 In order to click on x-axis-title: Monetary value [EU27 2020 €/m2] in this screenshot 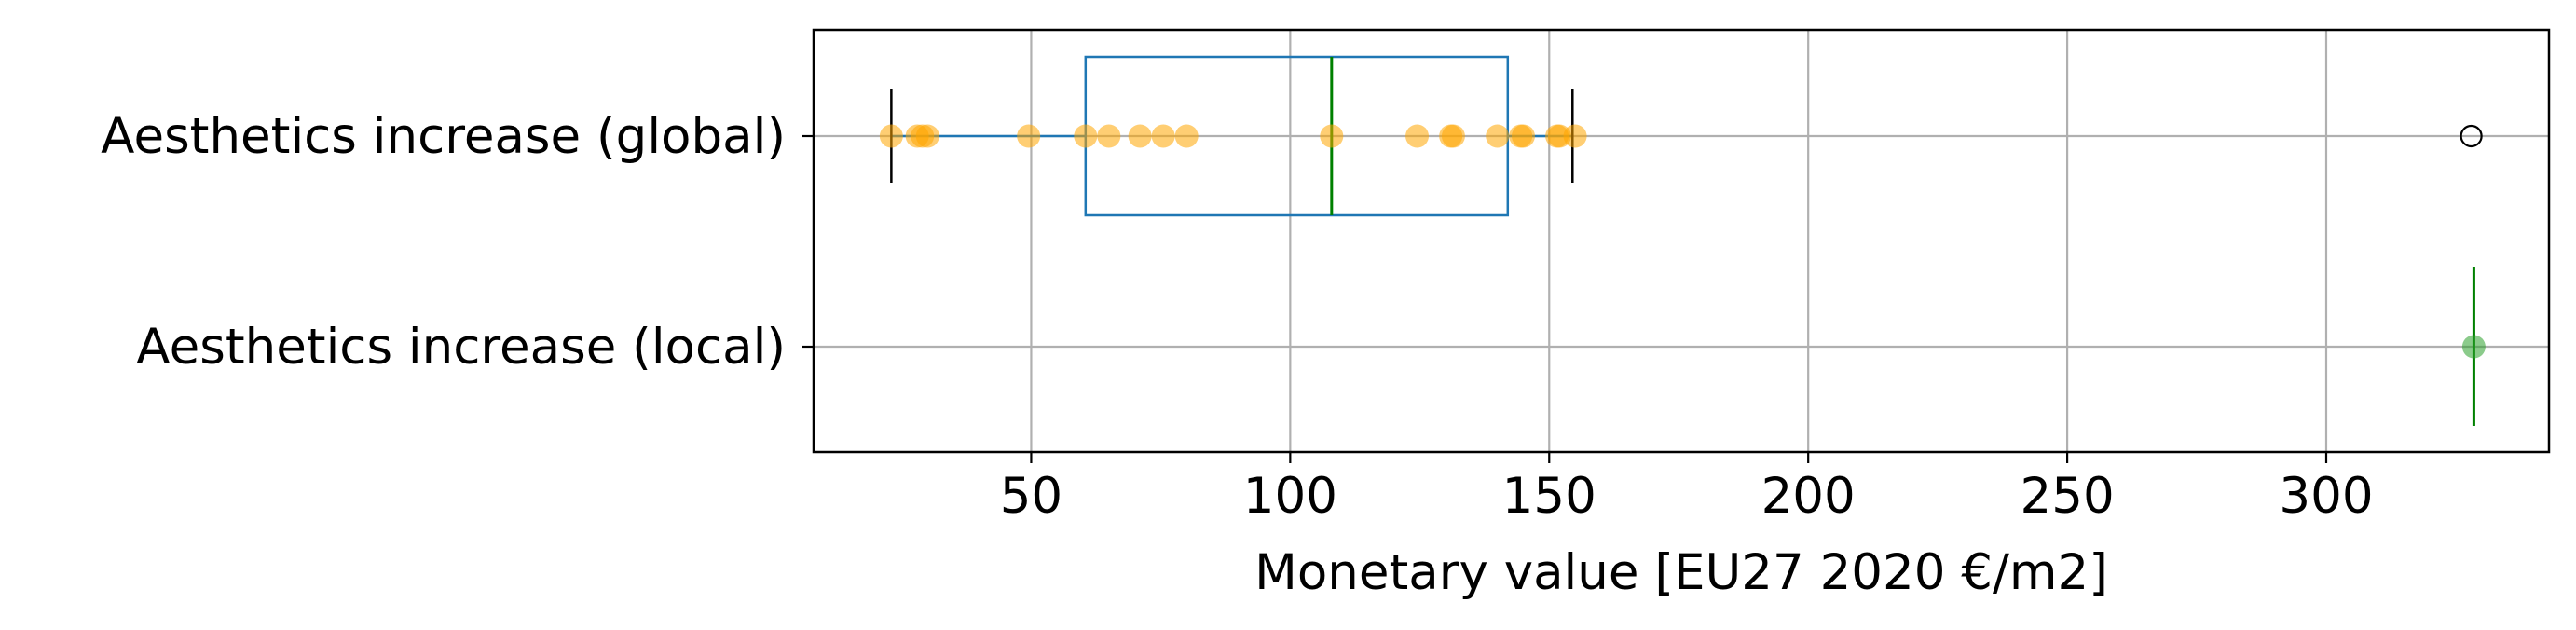, I will do `click(1681, 572)`.